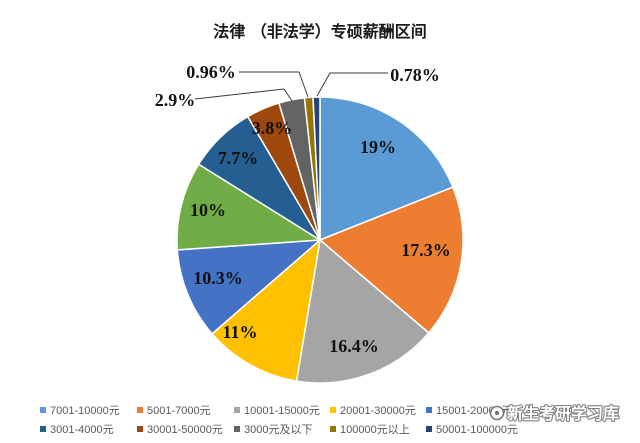  Describe the element at coordinates (211, 72) in the screenshot. I see `data-label: 0.96%` at that location.